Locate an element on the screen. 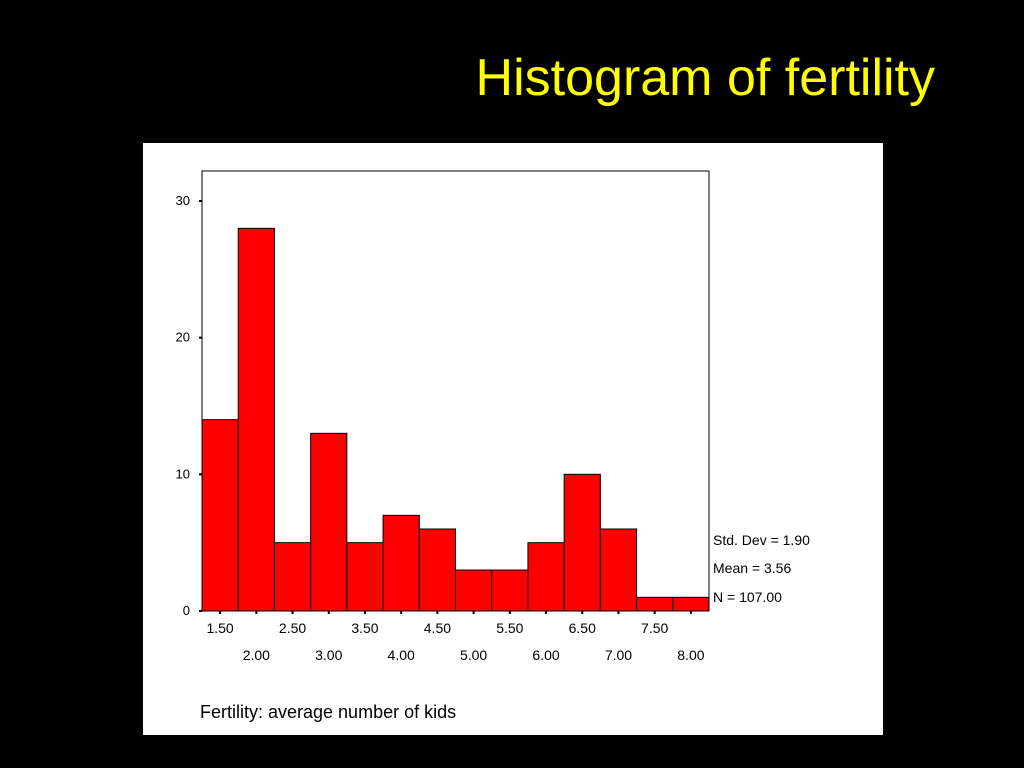  y-tick-label: 0 is located at coordinates (186, 610).